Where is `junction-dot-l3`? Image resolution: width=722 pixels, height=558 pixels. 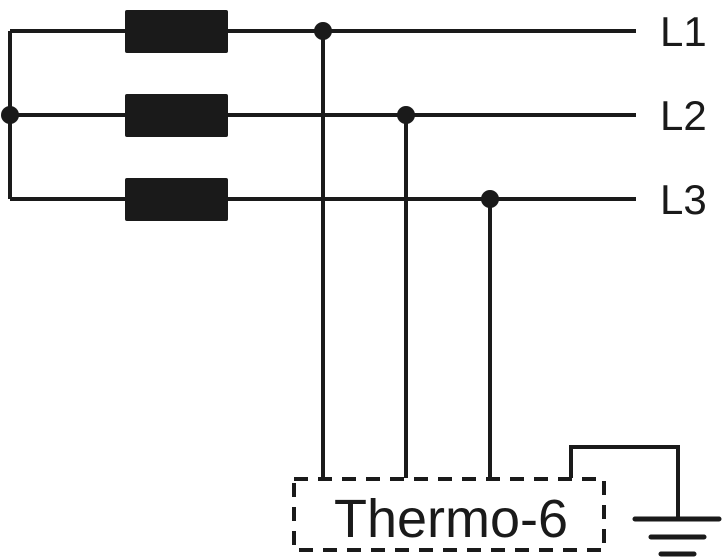 junction-dot-l3 is located at coordinates (490, 199).